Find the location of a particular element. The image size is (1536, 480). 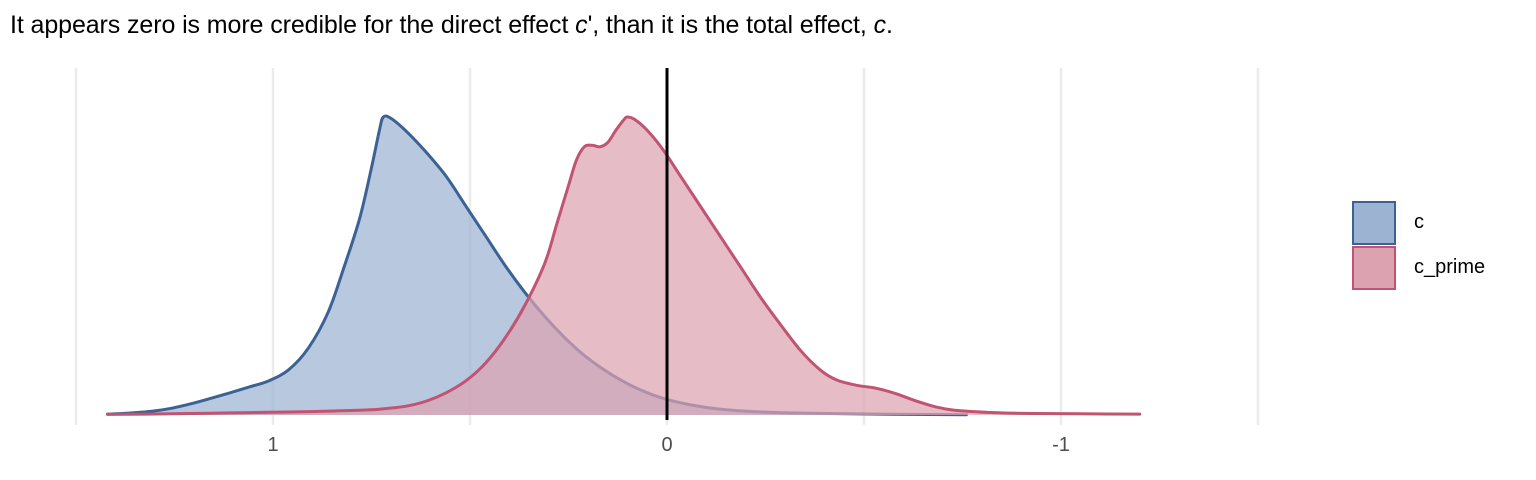

title-variable-c-prime: c is located at coordinates (581, 25).